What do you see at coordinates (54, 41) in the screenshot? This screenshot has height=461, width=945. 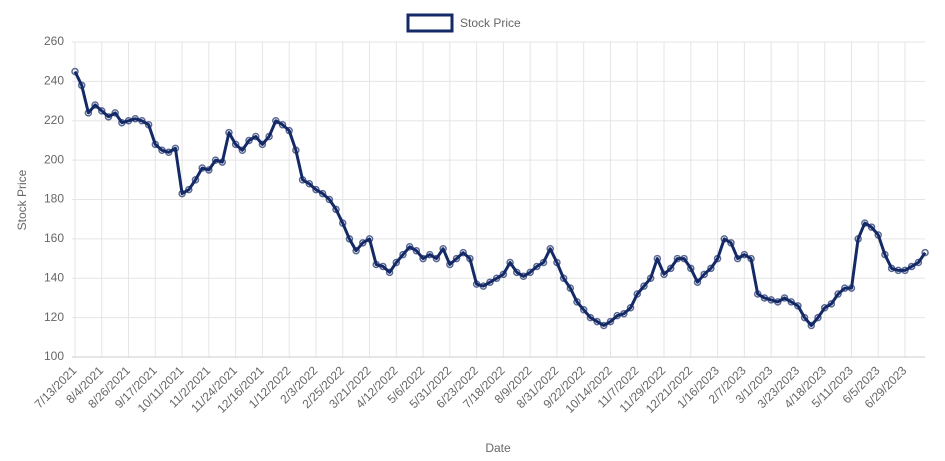 I see `y-tick-label: 260` at bounding box center [54, 41].